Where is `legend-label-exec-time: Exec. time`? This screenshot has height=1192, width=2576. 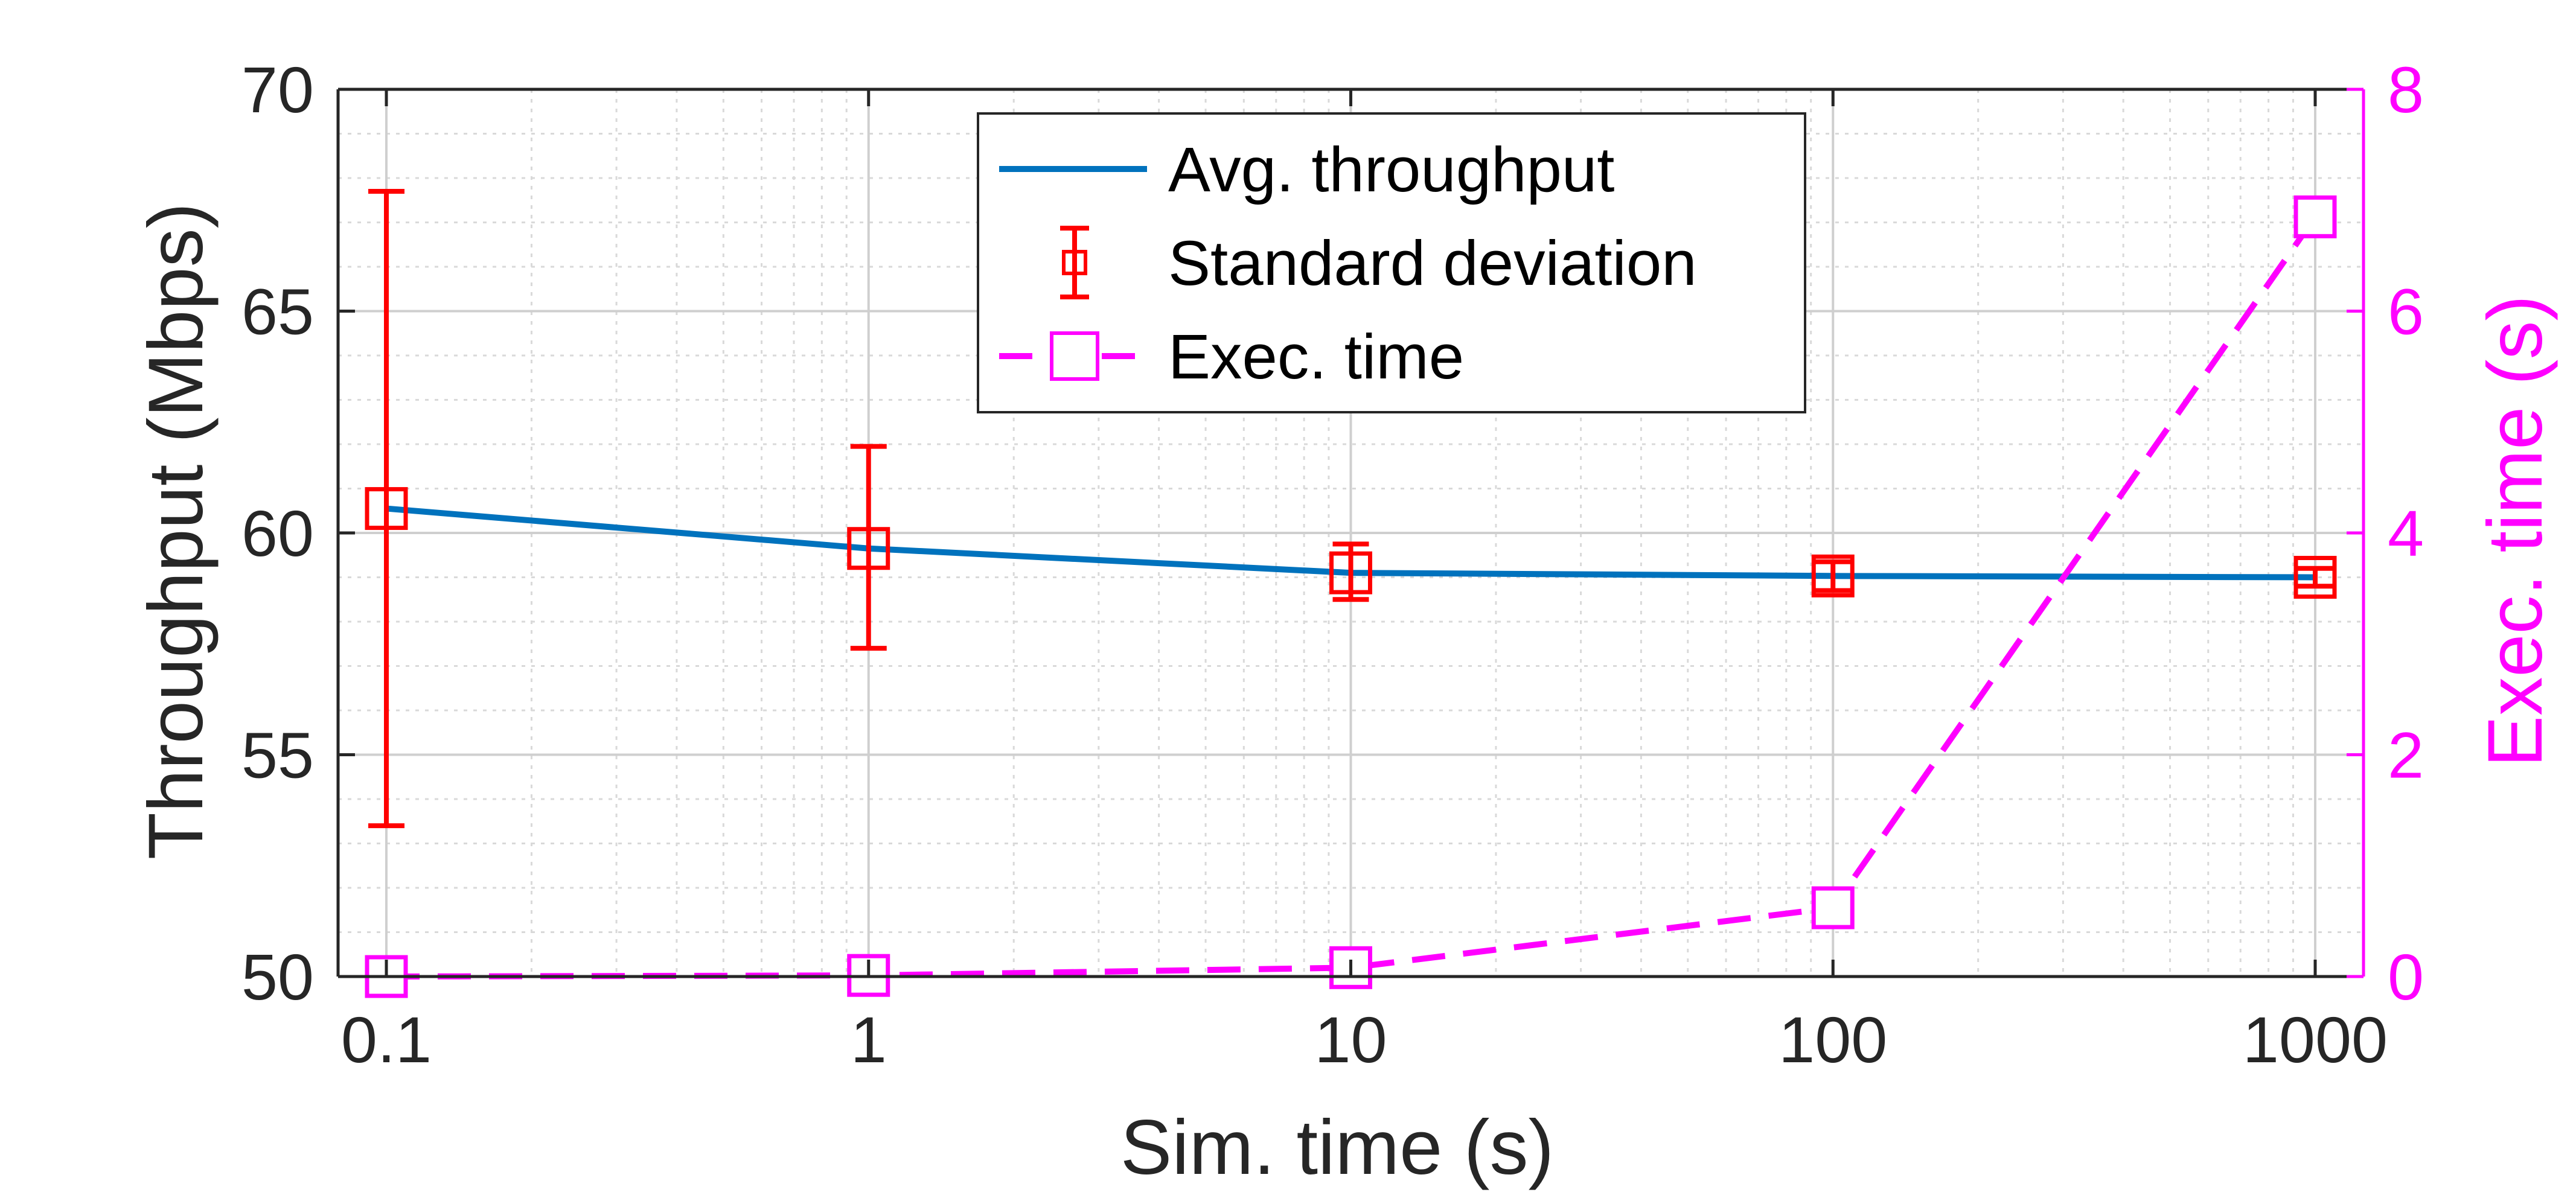
legend-label-exec-time: Exec. time is located at coordinates (1316, 357).